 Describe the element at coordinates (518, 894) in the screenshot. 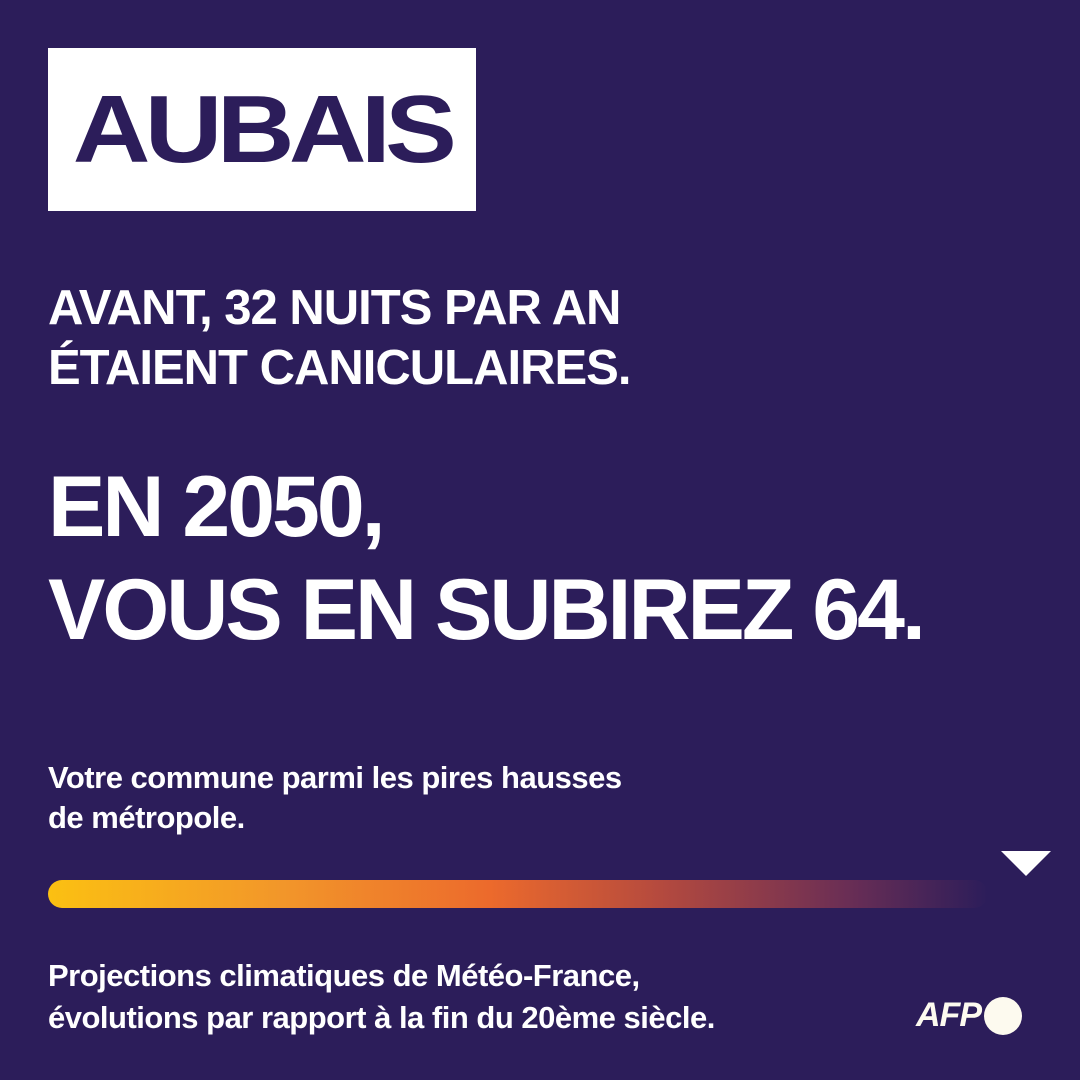

I see `gradient-scale-bar` at that location.